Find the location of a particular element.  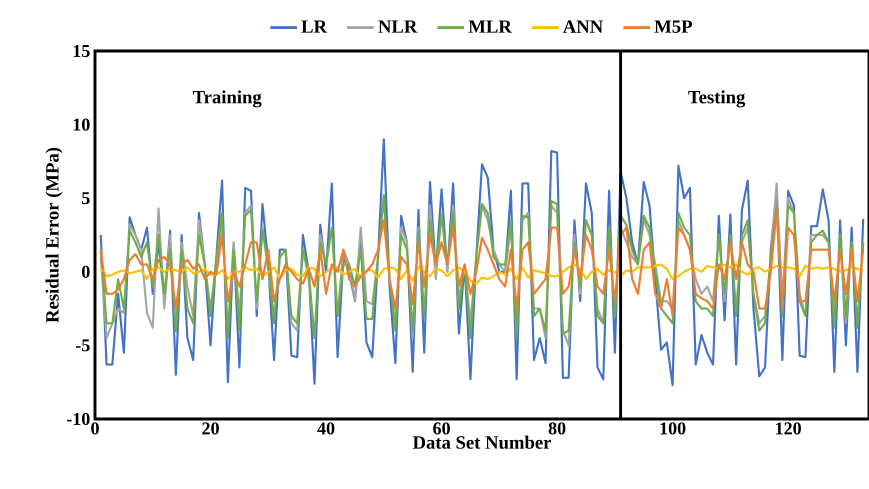

x-tick-label: 120 is located at coordinates (788, 428).